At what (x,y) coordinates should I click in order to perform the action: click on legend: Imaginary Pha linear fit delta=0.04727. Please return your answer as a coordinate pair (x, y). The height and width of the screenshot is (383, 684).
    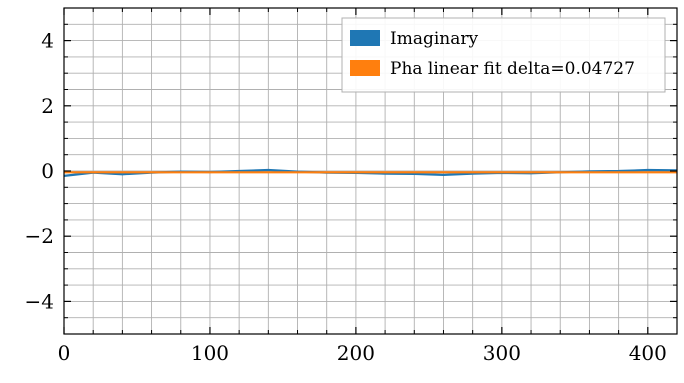
    Looking at the image, I should click on (503, 55).